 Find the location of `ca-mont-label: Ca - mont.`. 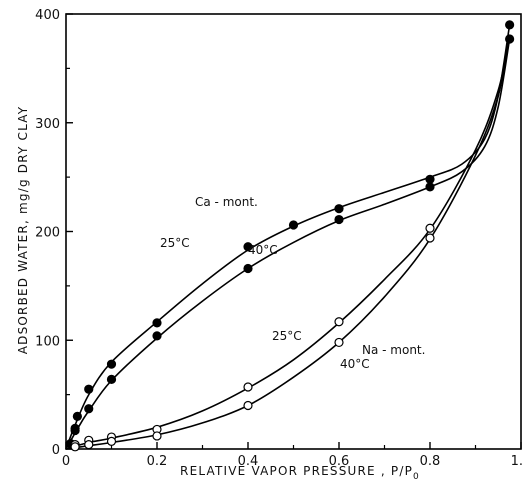

ca-mont-label: Ca - mont. is located at coordinates (226, 202).